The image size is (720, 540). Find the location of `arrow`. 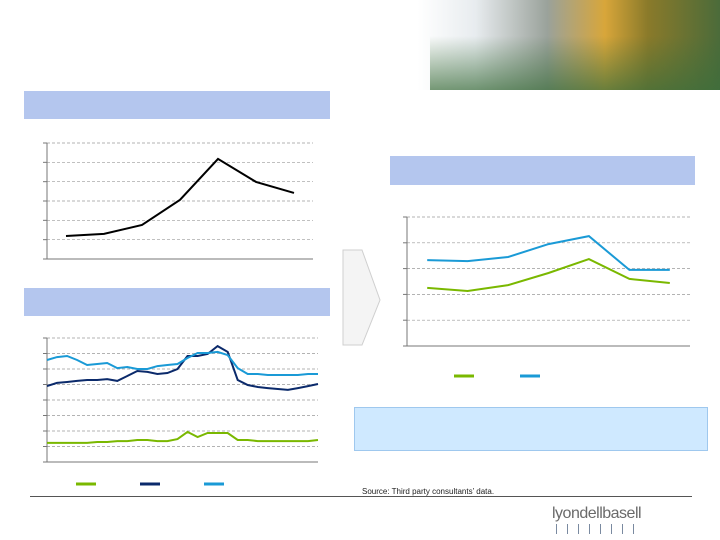

arrow is located at coordinates (361, 297).